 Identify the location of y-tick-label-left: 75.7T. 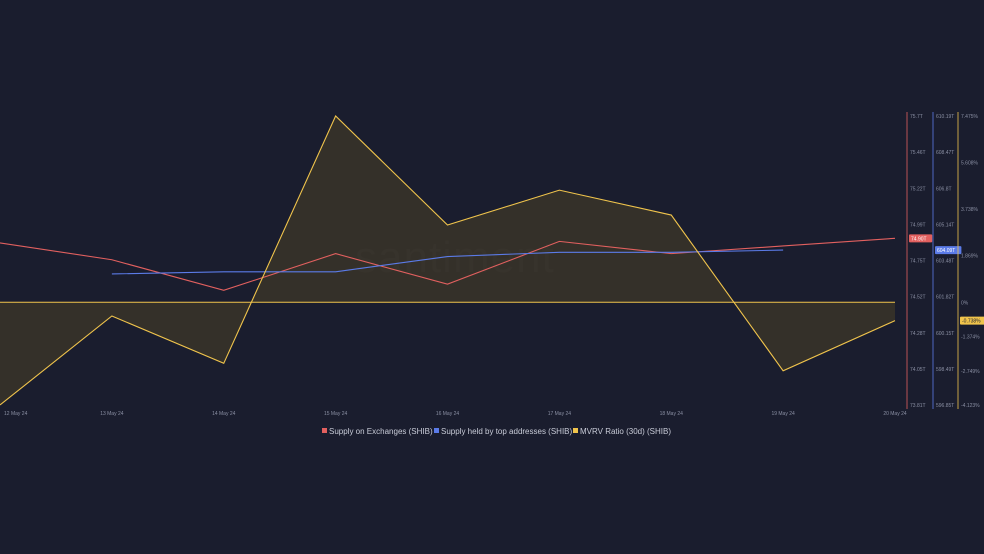
(916, 117).